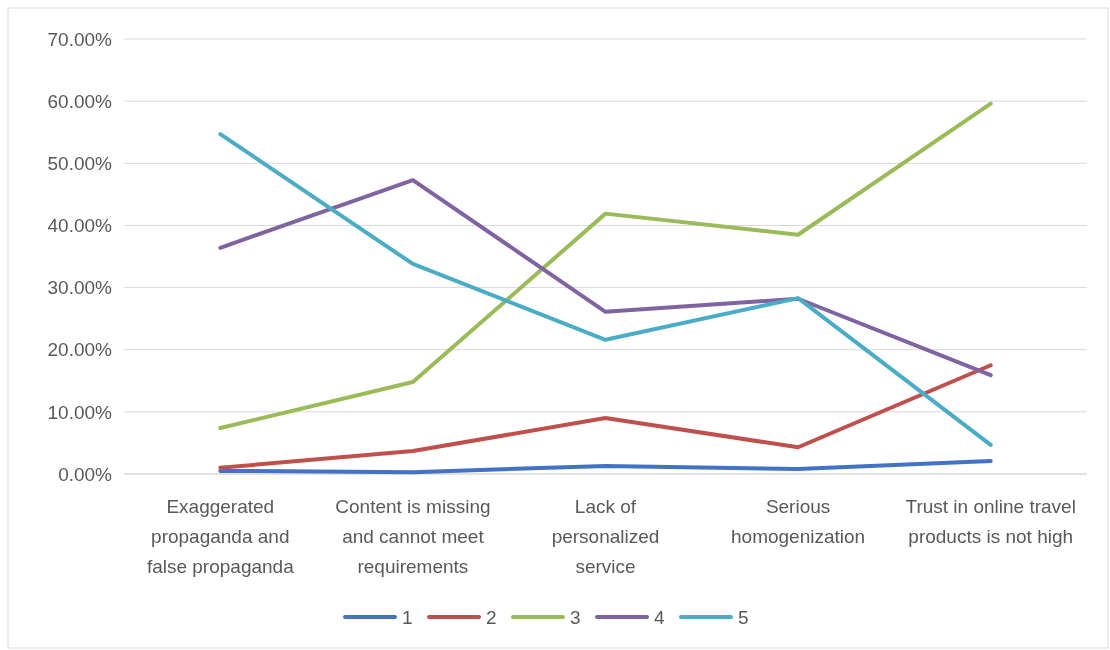 The height and width of the screenshot is (650, 1110). I want to click on y-tick-label: 20.00%, so click(80, 350).